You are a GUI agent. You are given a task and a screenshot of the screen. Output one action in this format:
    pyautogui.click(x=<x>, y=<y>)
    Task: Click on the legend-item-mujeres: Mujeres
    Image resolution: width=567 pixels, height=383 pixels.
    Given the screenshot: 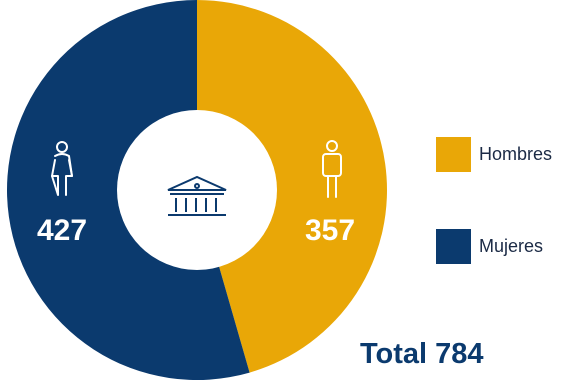 What is the action you would take?
    pyautogui.click(x=489, y=246)
    